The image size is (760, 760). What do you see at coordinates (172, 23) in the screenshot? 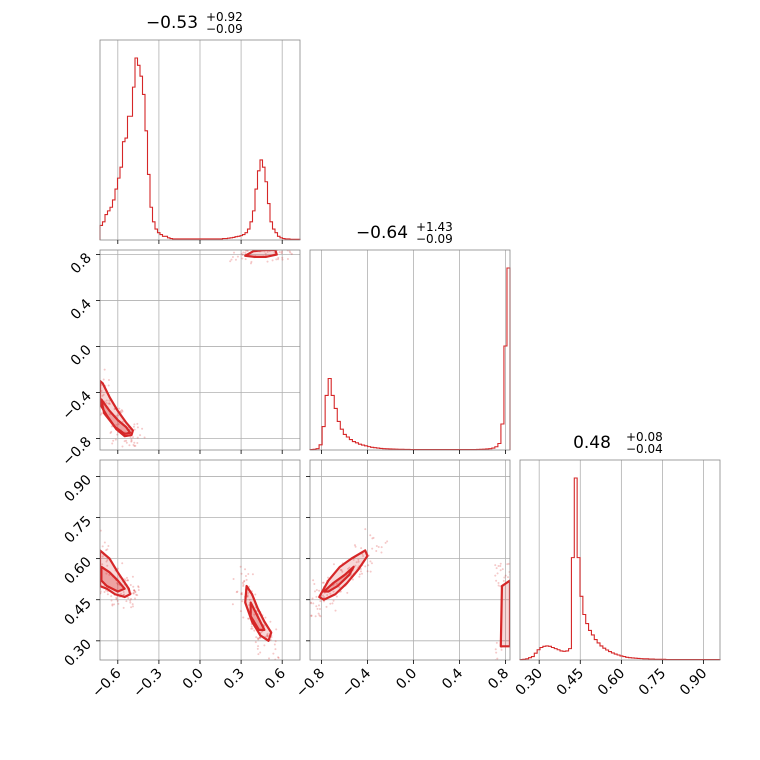
I see `param-title-0: −0.53` at bounding box center [172, 23].